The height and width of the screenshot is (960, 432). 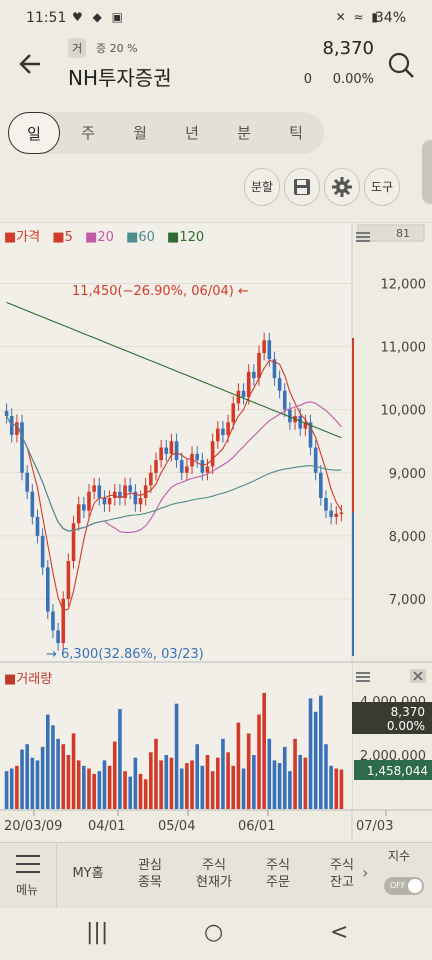 What do you see at coordinates (427, 172) in the screenshot?
I see `side-panel-handle` at bounding box center [427, 172].